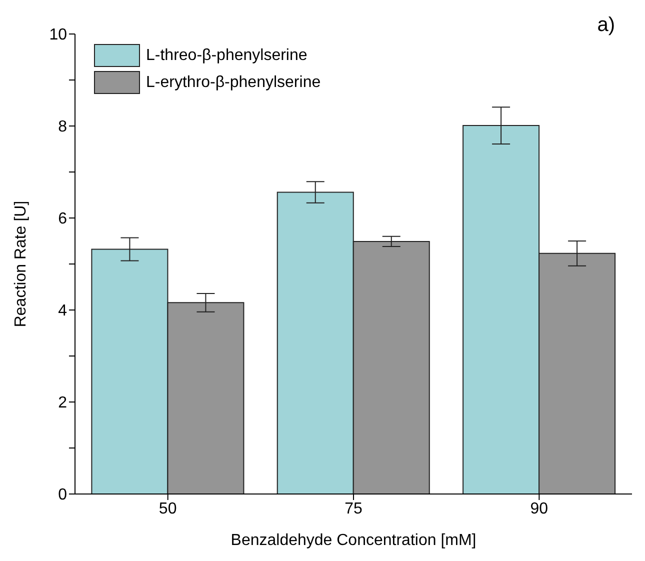 The image size is (645, 561). What do you see at coordinates (227, 55) in the screenshot?
I see `legend-label: L-threo-β-phenylserine` at bounding box center [227, 55].